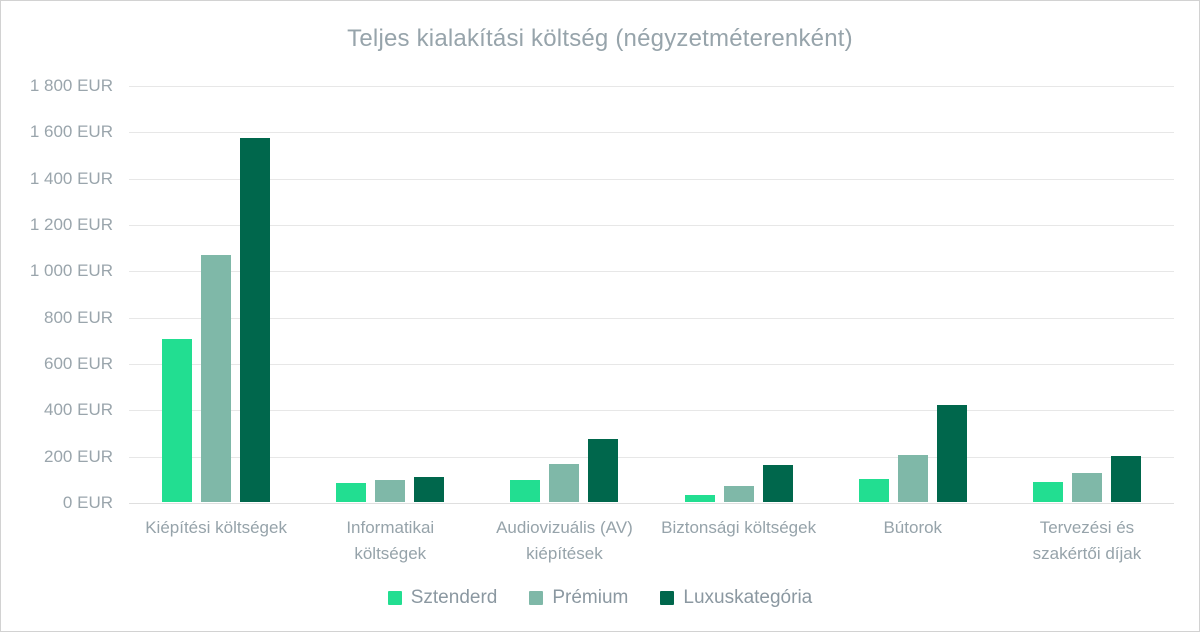 The image size is (1200, 632). Describe the element at coordinates (78, 410) in the screenshot. I see `y-axis-tick-label: 400 EUR` at that location.